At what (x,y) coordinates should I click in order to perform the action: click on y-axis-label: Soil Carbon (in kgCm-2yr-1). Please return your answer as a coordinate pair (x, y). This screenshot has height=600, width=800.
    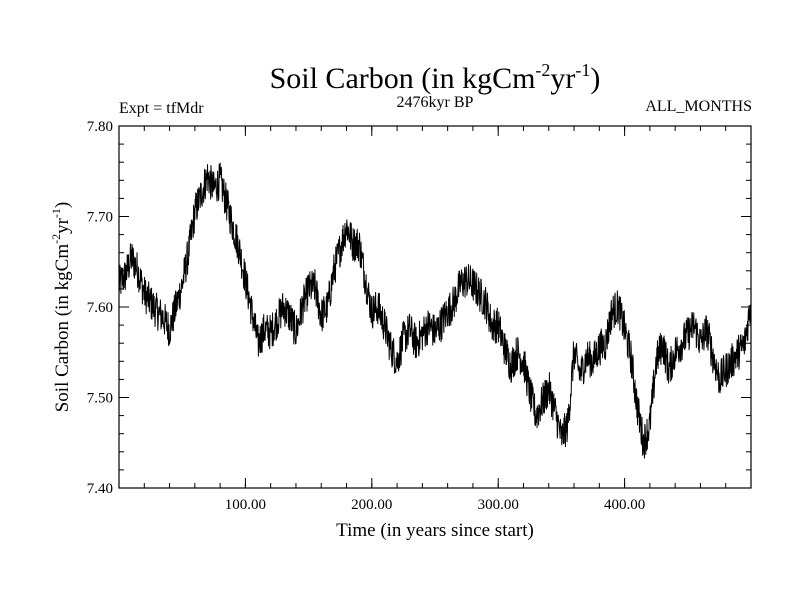
    Looking at the image, I should click on (61, 307).